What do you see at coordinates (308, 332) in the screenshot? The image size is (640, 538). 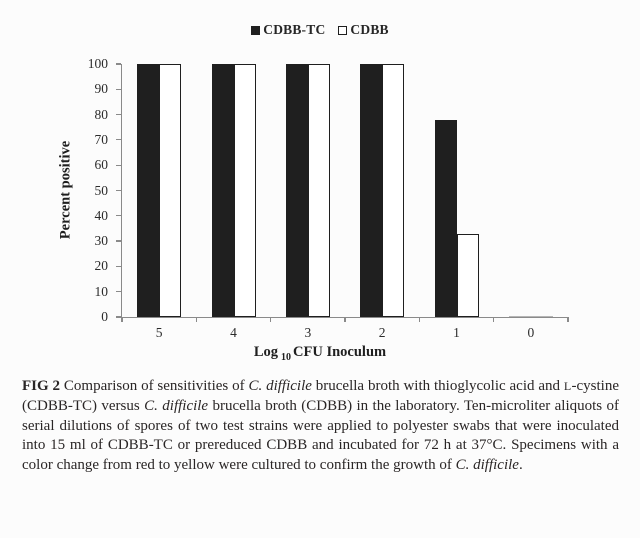 I see `x-tick-label-3: 3` at bounding box center [308, 332].